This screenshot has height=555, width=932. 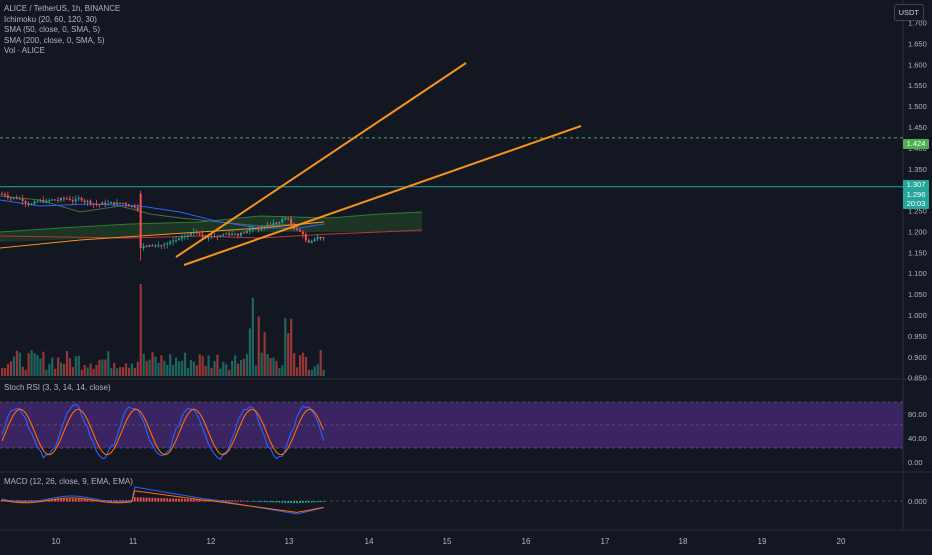 I want to click on macd-line, so click(x=162, y=500).